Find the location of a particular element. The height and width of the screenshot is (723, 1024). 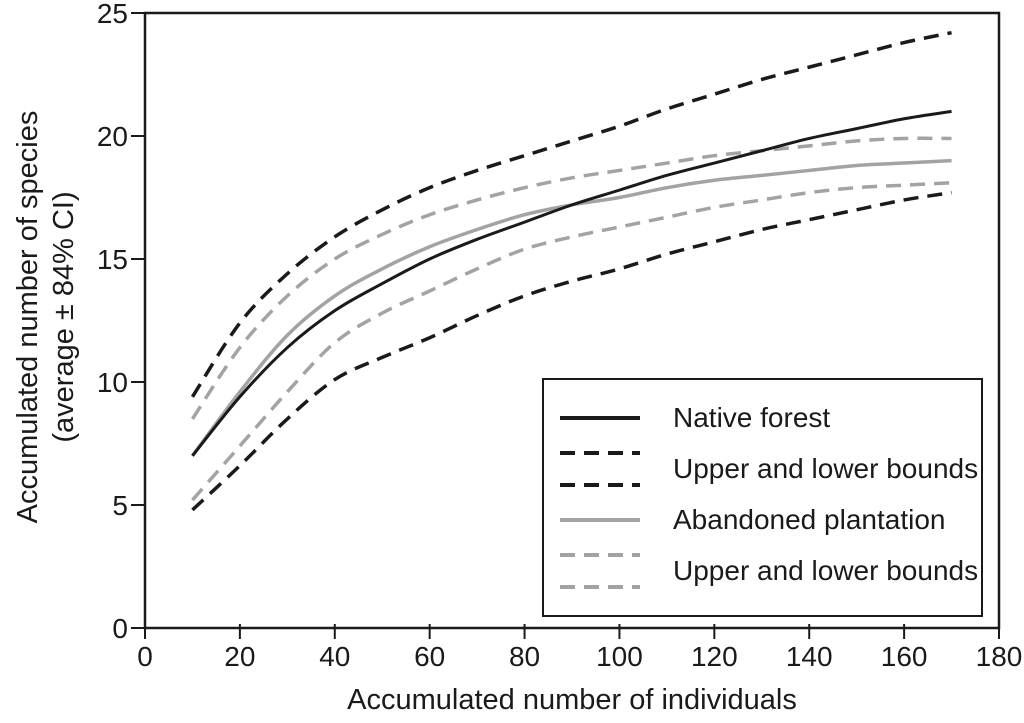

y-tick-label: 5 is located at coordinates (120, 505).